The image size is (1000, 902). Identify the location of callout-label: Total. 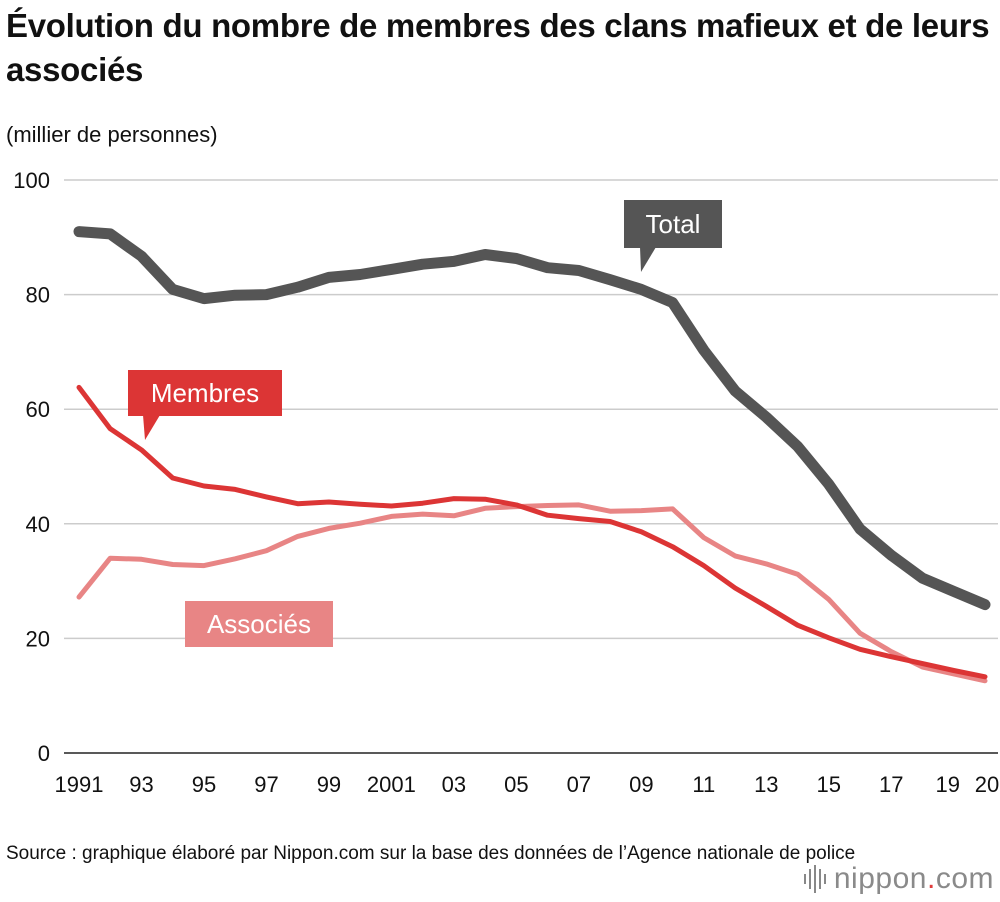
(673, 224).